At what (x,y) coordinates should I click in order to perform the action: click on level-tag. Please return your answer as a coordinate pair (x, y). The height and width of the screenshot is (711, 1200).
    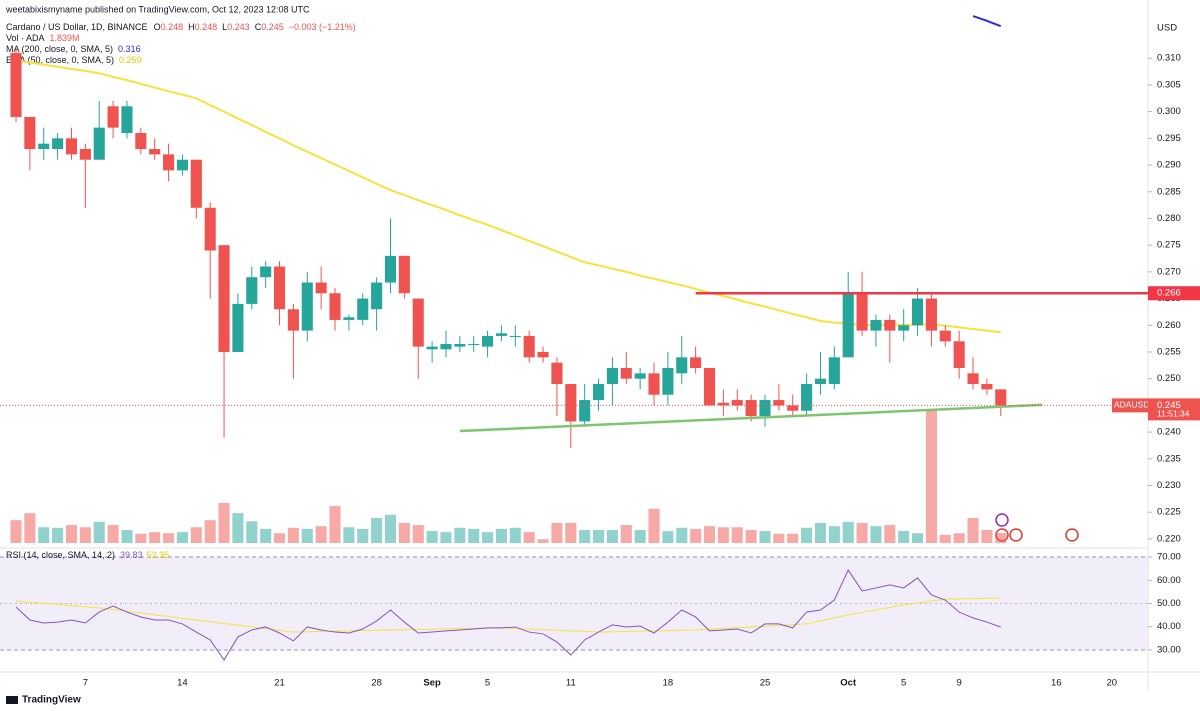
    Looking at the image, I should click on (1174, 293).